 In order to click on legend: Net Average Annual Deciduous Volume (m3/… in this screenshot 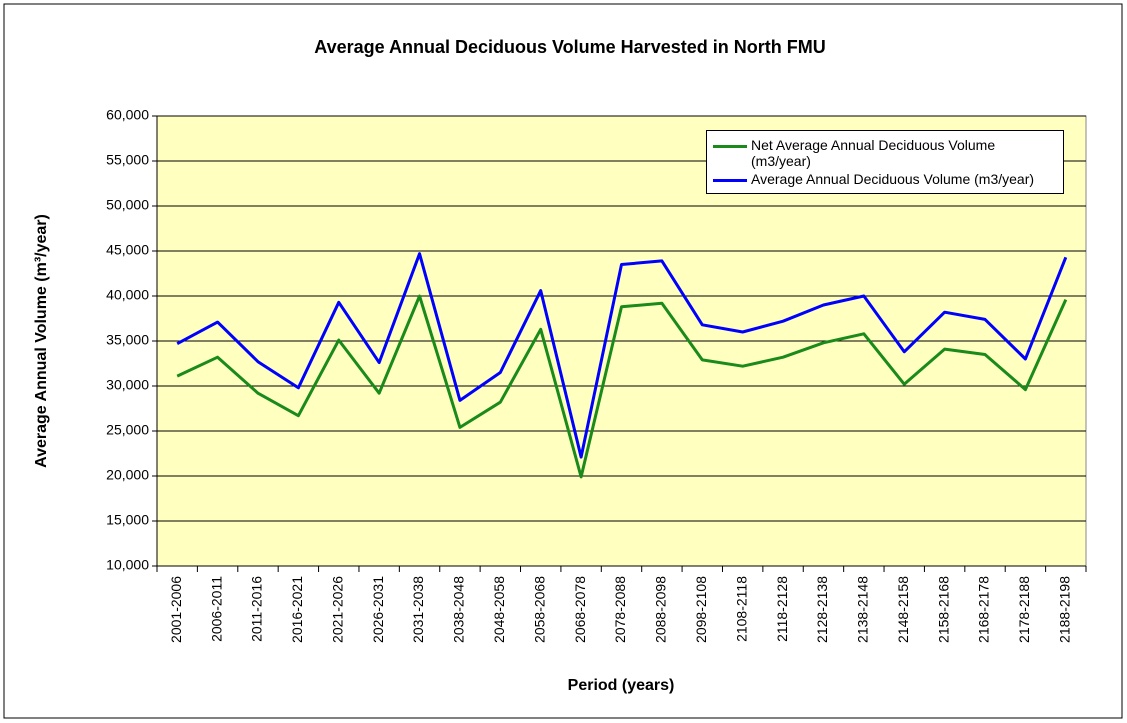, I will do `click(885, 162)`.